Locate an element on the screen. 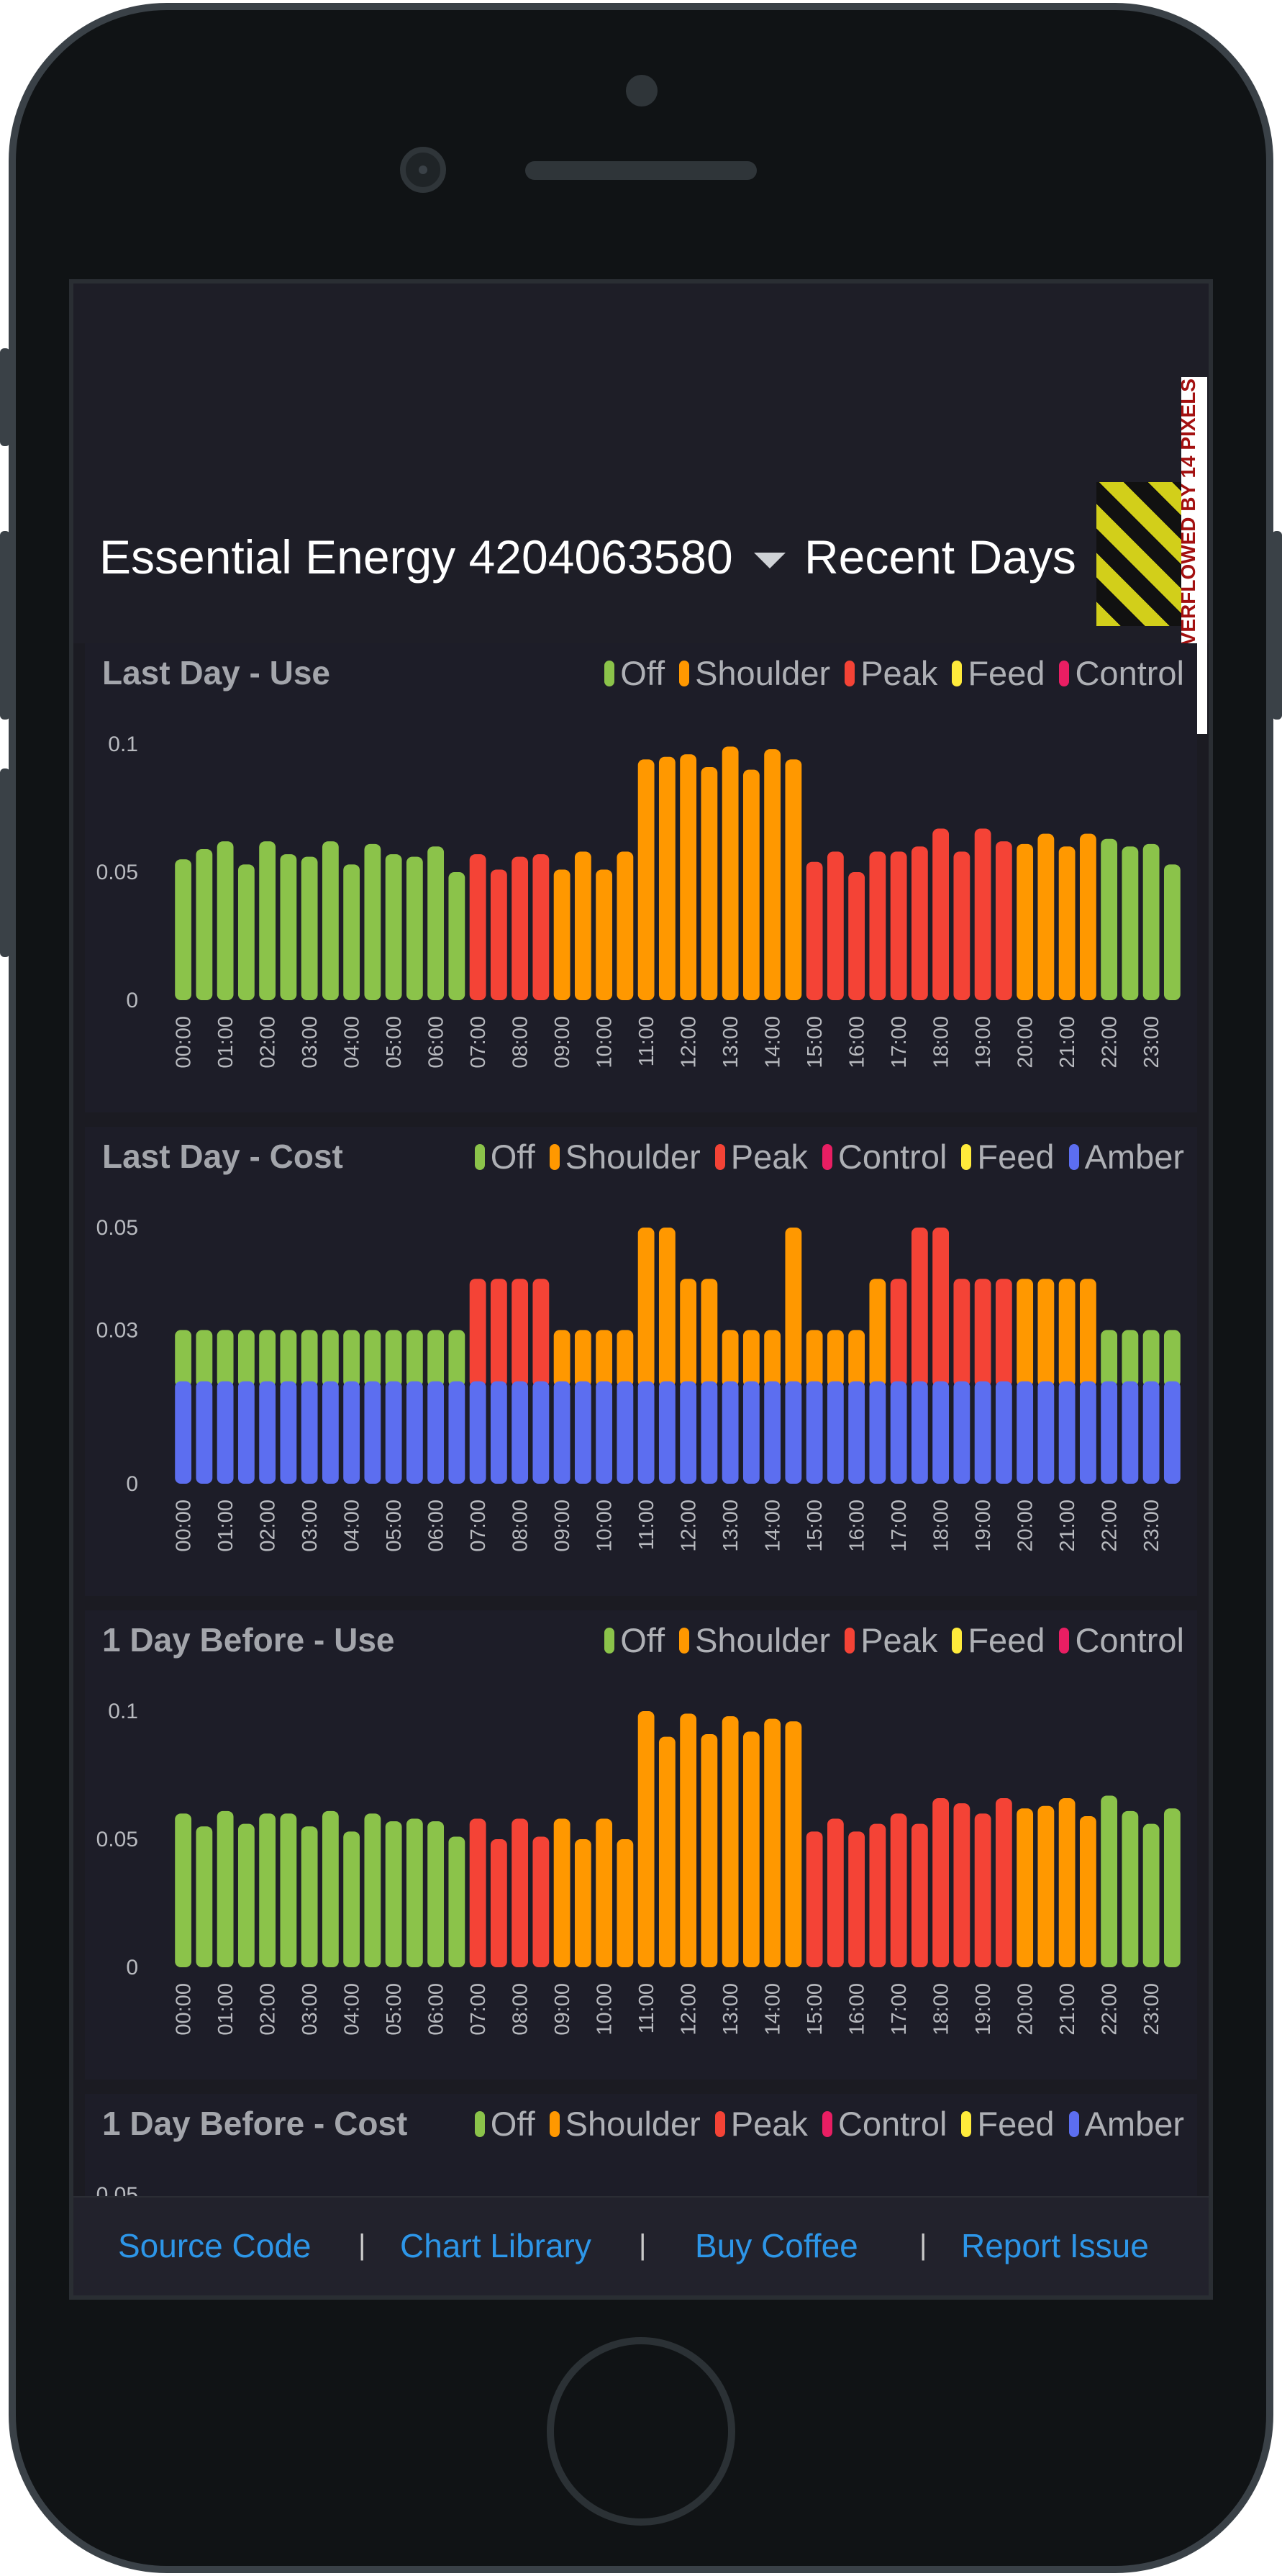  legend-item-feed: Feed is located at coordinates (998, 1640).